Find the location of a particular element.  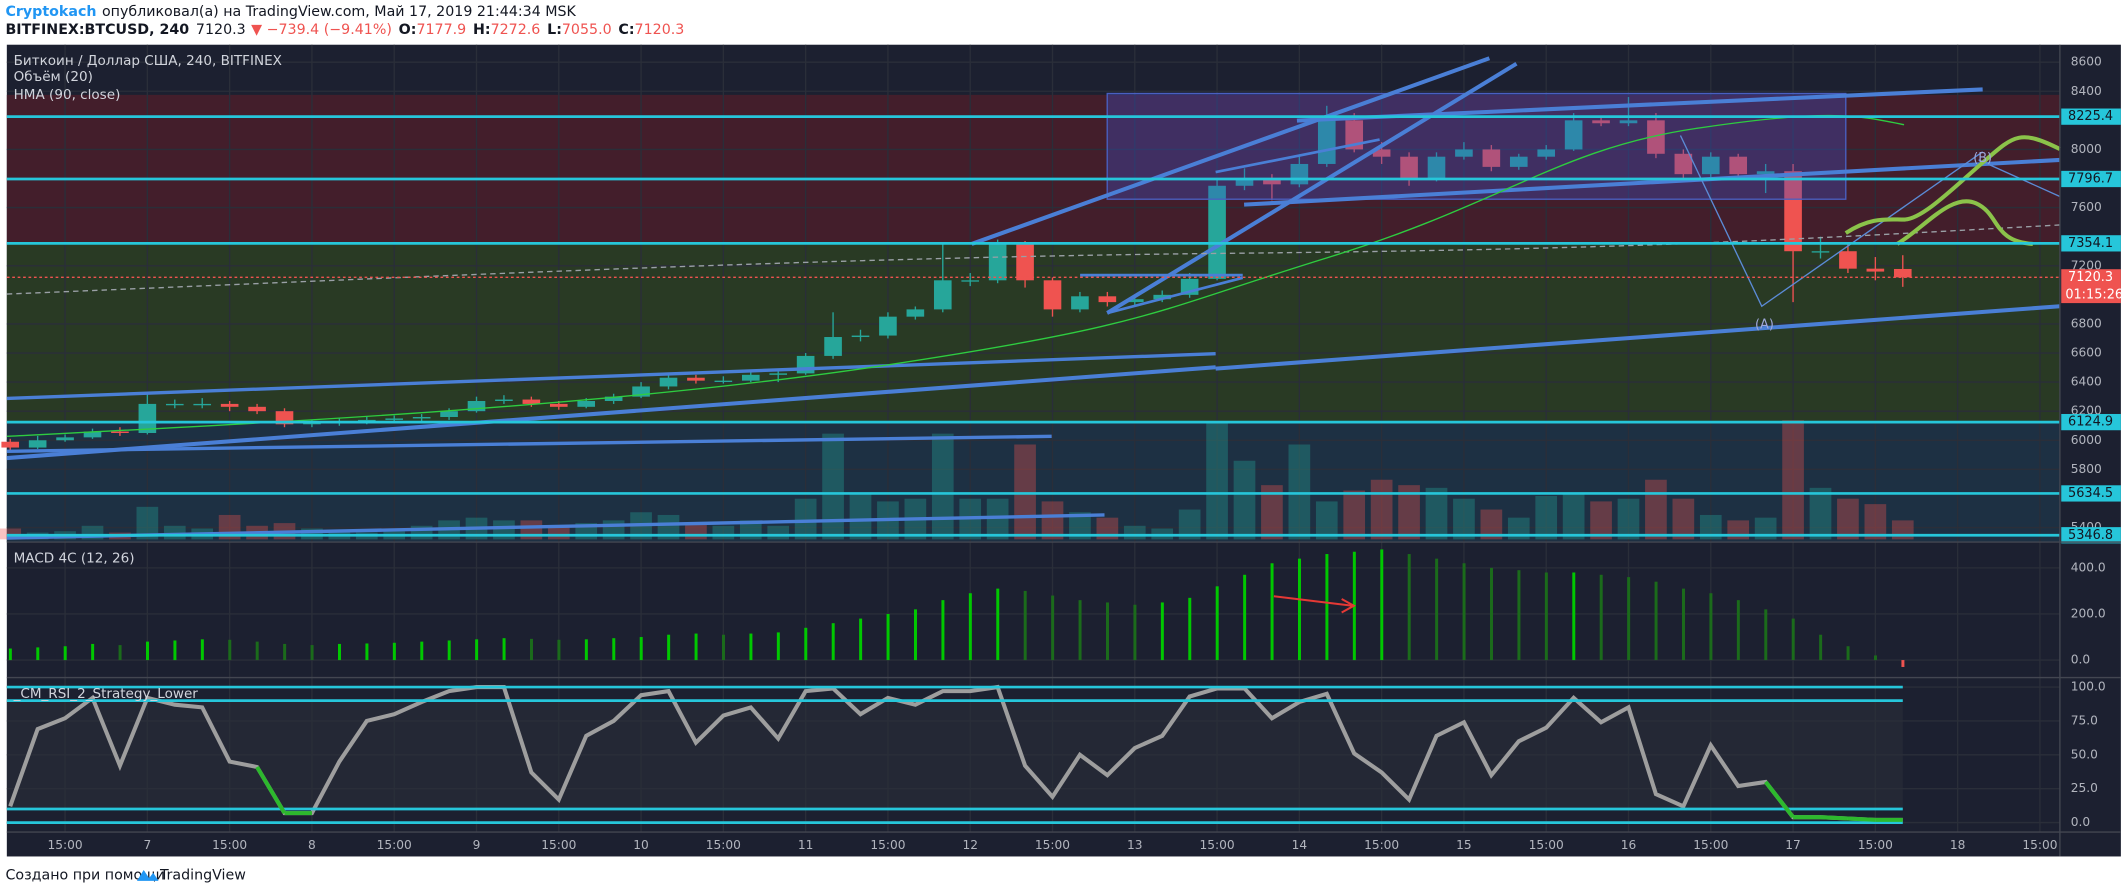

y-tick-label: 7600 is located at coordinates (2086, 207).